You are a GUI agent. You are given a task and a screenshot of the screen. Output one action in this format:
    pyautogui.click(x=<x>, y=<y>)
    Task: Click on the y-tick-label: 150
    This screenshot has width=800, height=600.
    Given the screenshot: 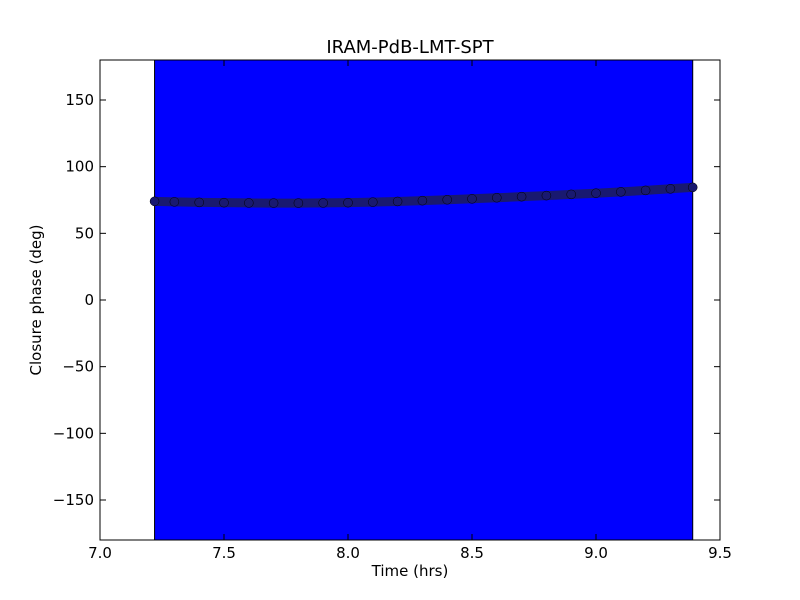 What is the action you would take?
    pyautogui.click(x=79, y=100)
    